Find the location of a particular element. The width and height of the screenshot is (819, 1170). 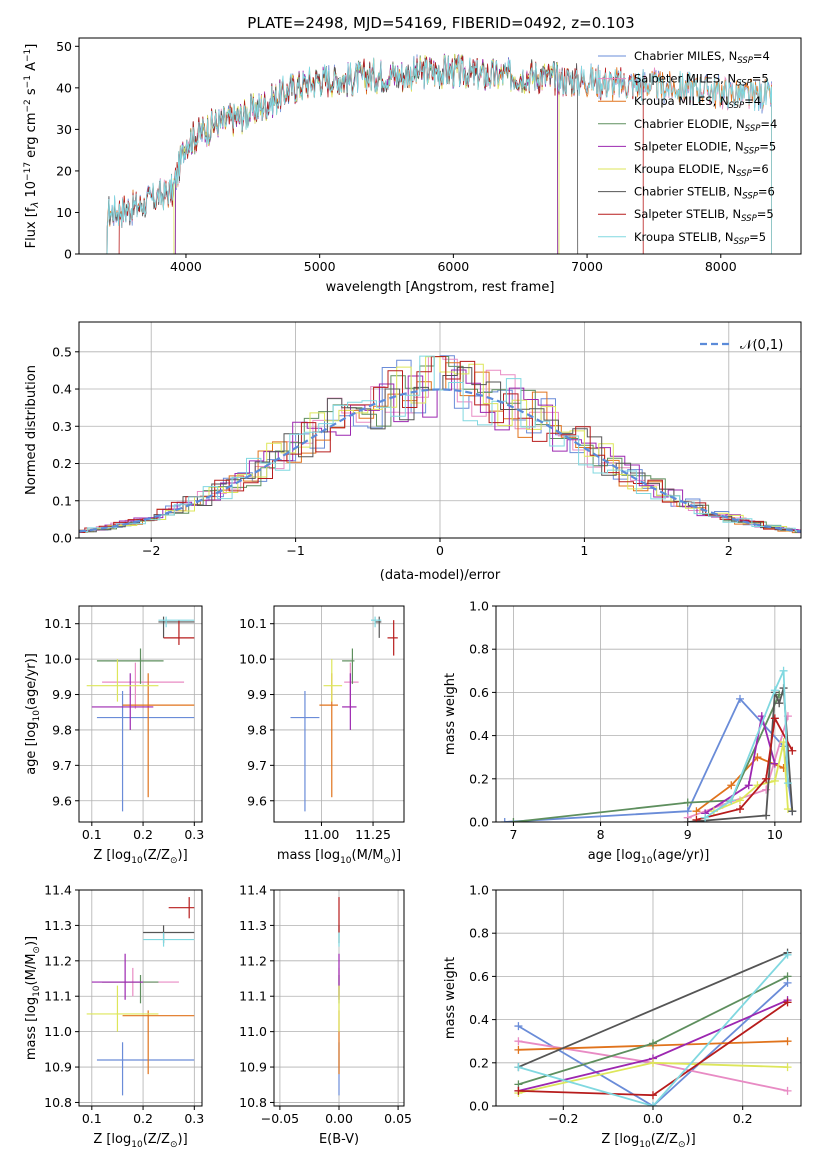

y-tick-label: 0.8 is located at coordinates (479, 933).